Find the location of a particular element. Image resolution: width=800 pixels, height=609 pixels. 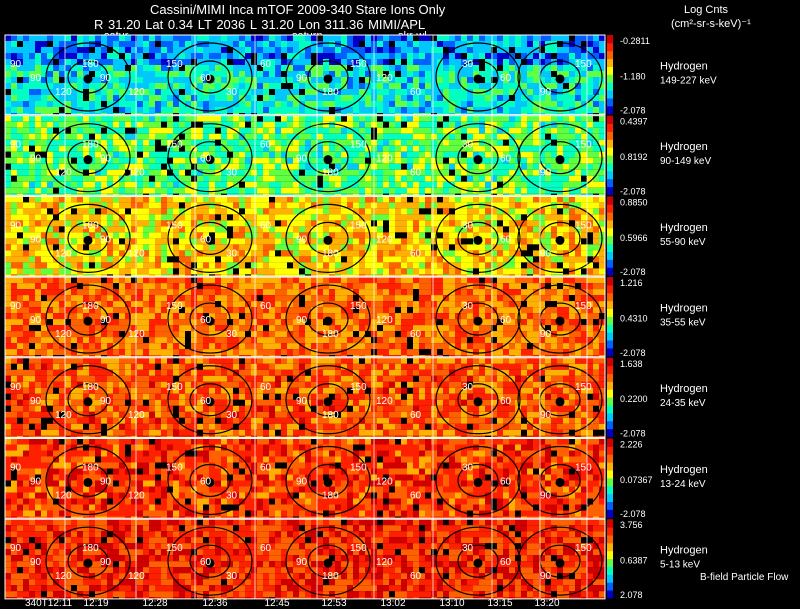

colorbar-min-label: -2.078 is located at coordinates (633, 272).